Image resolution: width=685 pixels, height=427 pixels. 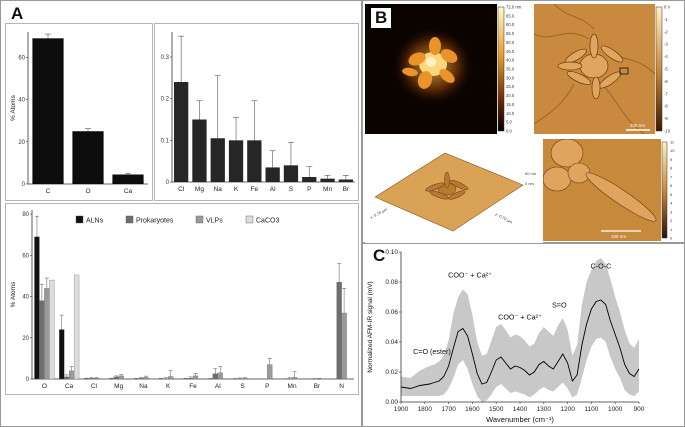 I want to click on x-tick-label: Mn, so click(x=327, y=189).